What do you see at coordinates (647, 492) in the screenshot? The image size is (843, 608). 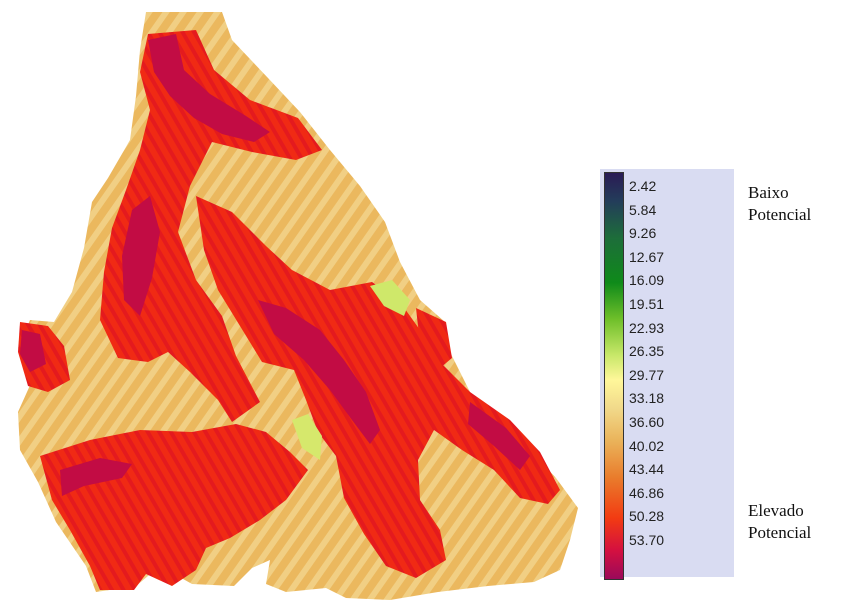 I see `legend-value: 46.86` at bounding box center [647, 492].